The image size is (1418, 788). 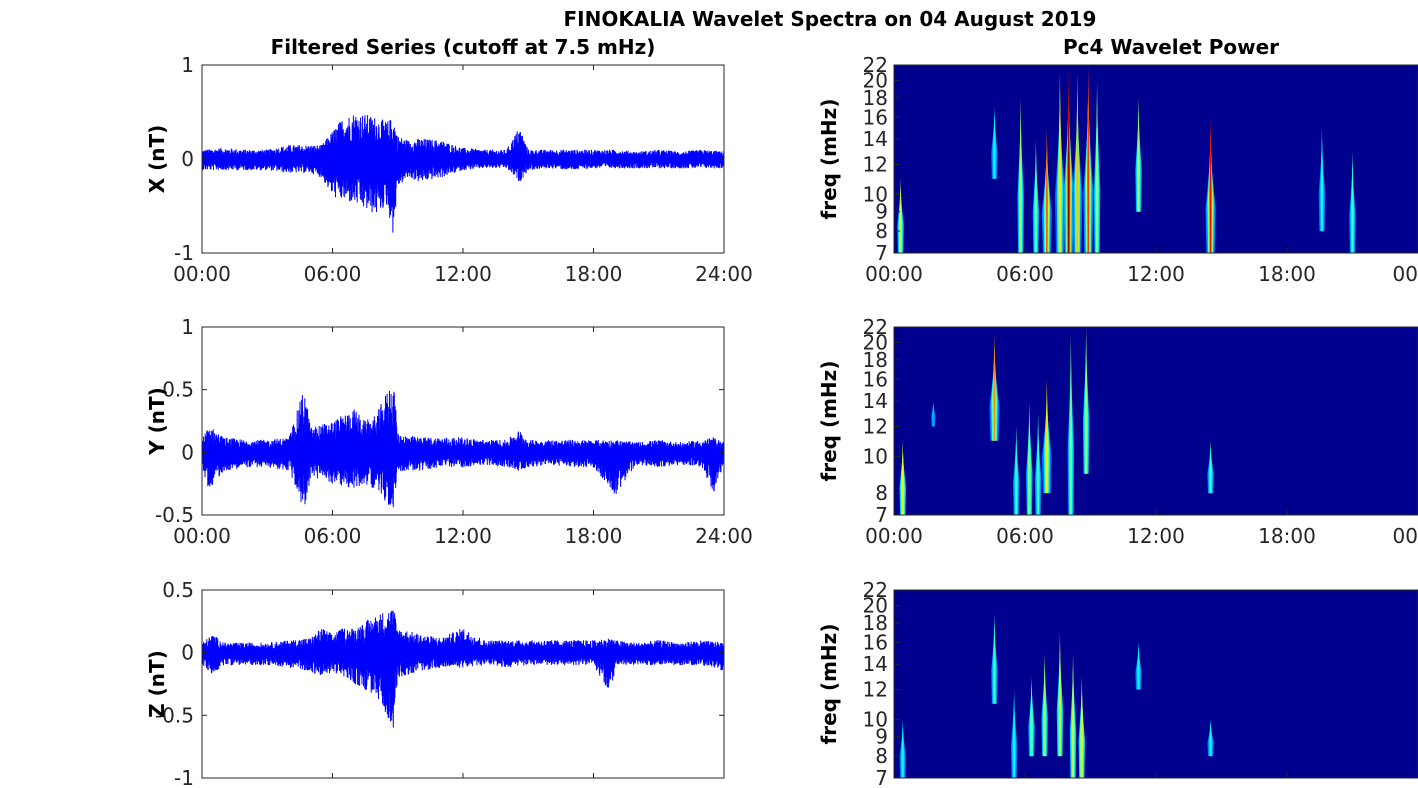 What do you see at coordinates (157, 421) in the screenshot?
I see `y-axis-label: Y (nT)` at bounding box center [157, 421].